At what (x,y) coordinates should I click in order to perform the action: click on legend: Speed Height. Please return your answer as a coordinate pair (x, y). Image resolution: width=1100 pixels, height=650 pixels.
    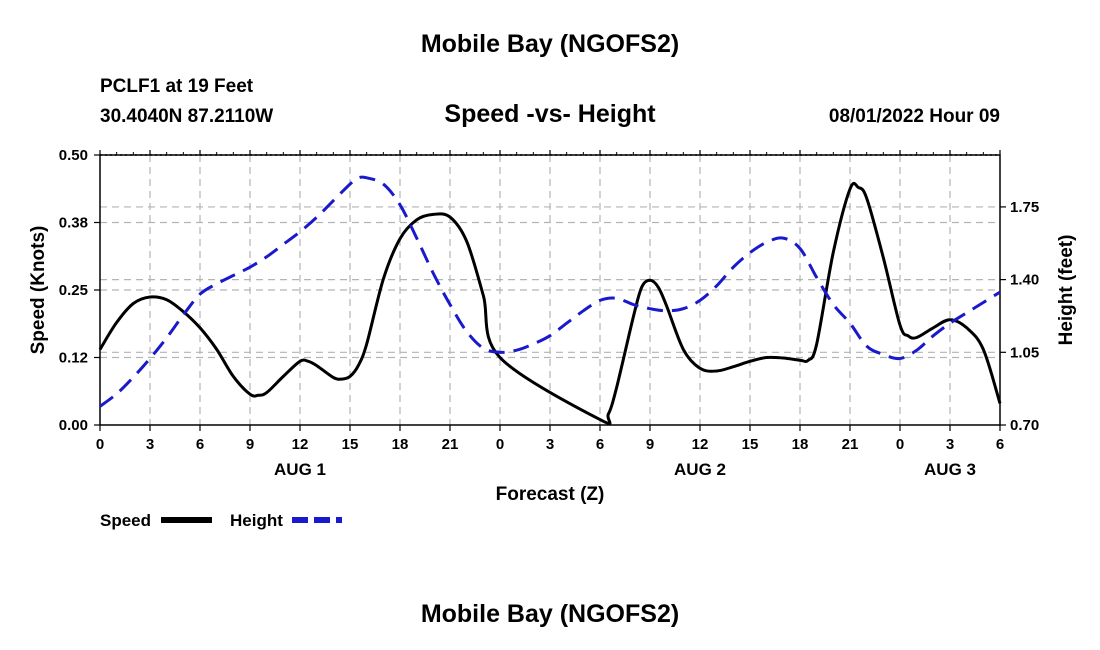
    Looking at the image, I should click on (221, 520).